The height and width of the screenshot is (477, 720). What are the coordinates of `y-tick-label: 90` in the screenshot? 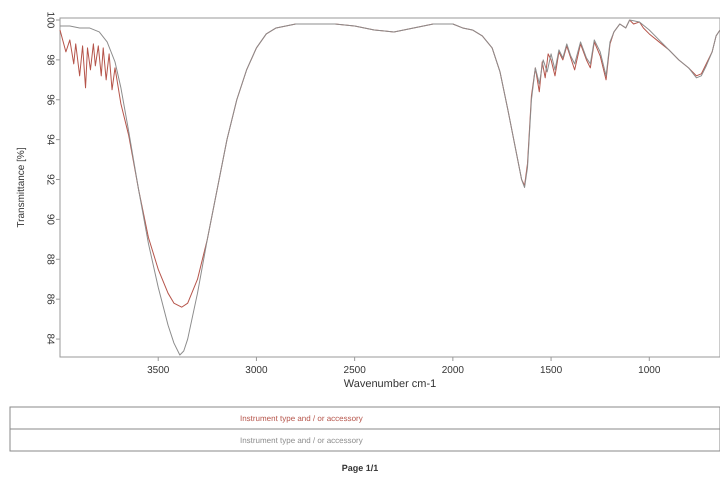 It's located at (50, 220).